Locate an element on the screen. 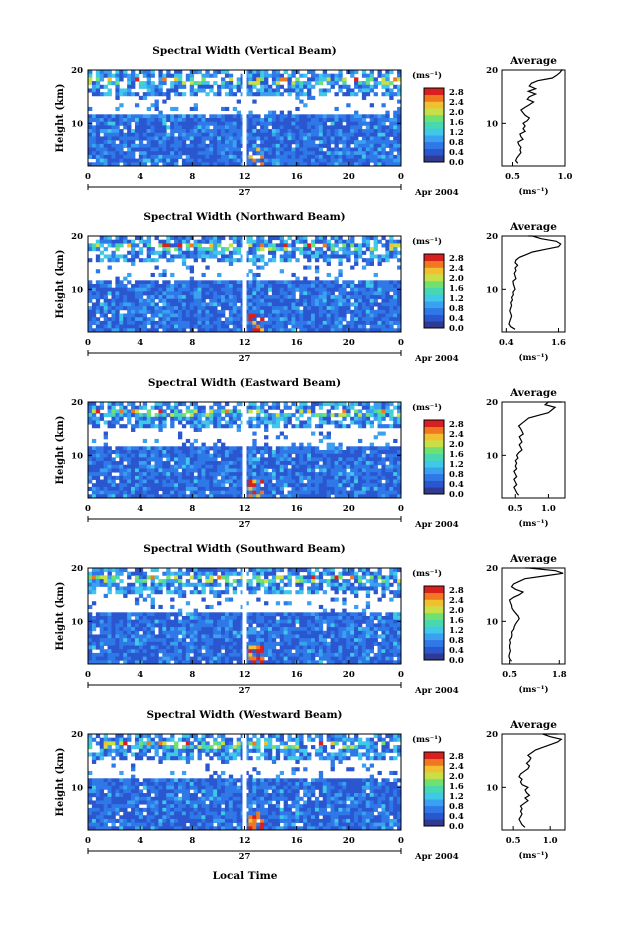 Image resolution: width=621 pixels, height=929 pixels. x-tick-label: 4 is located at coordinates (140, 509).